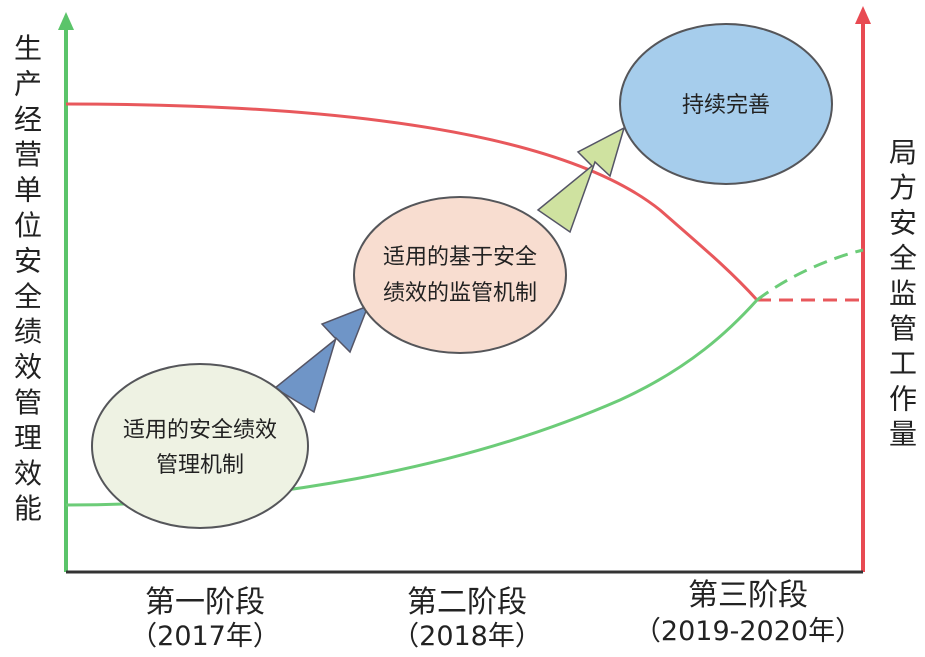 Image resolution: width=925 pixels, height=657 pixels. Describe the element at coordinates (200, 465) in the screenshot. I see `bubble-stage1-line2: 管理机制` at that location.